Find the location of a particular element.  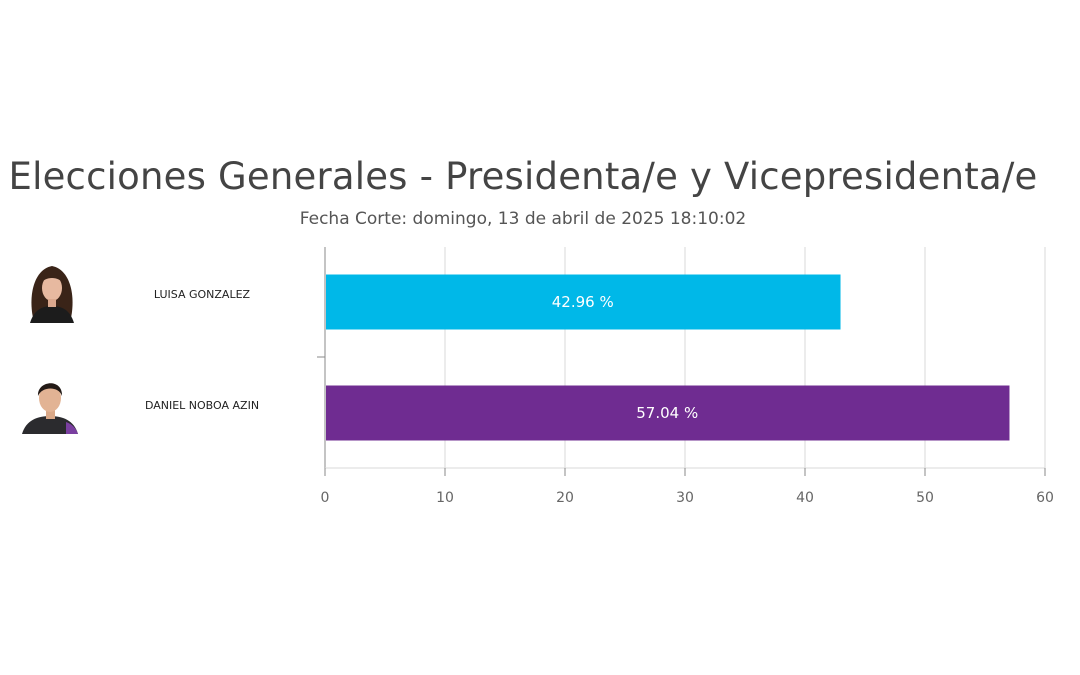

bar-data-label-1: 57.04 % is located at coordinates (667, 413).